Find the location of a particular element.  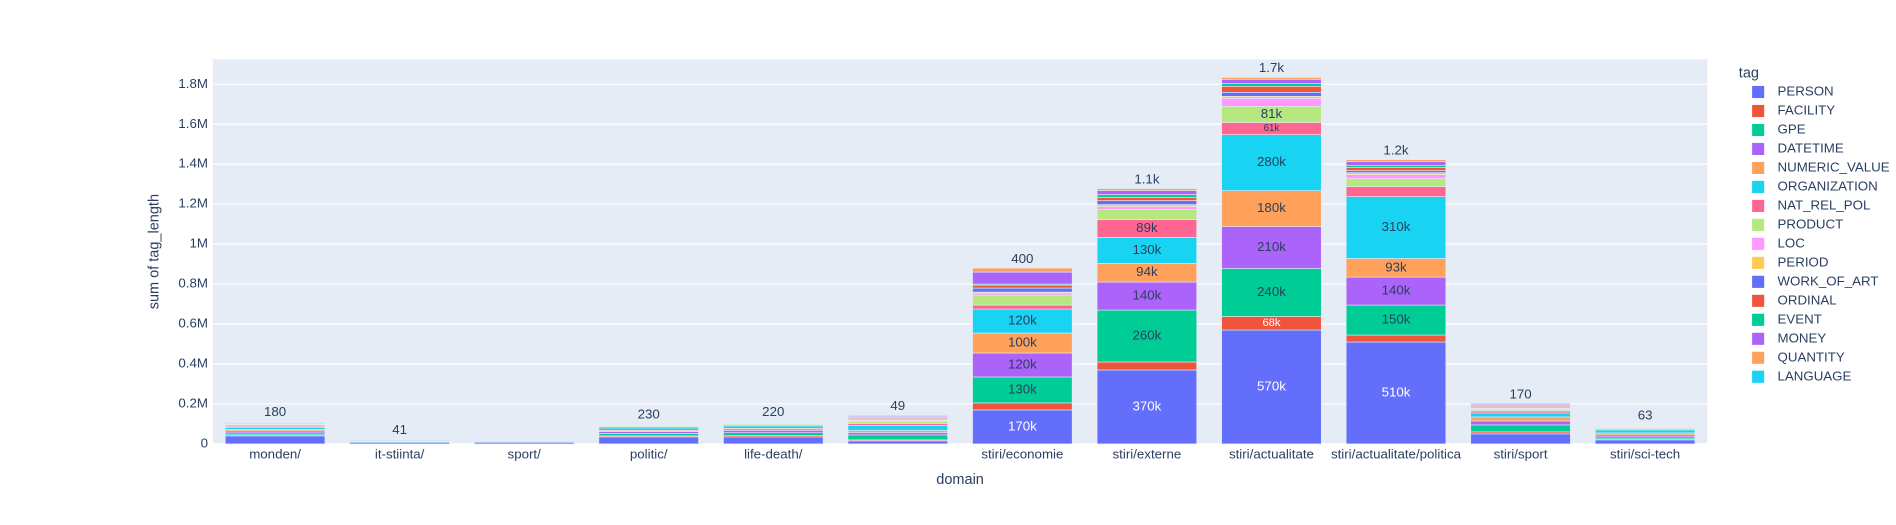

x-tick-label: it-stiinta/ is located at coordinates (400, 453).